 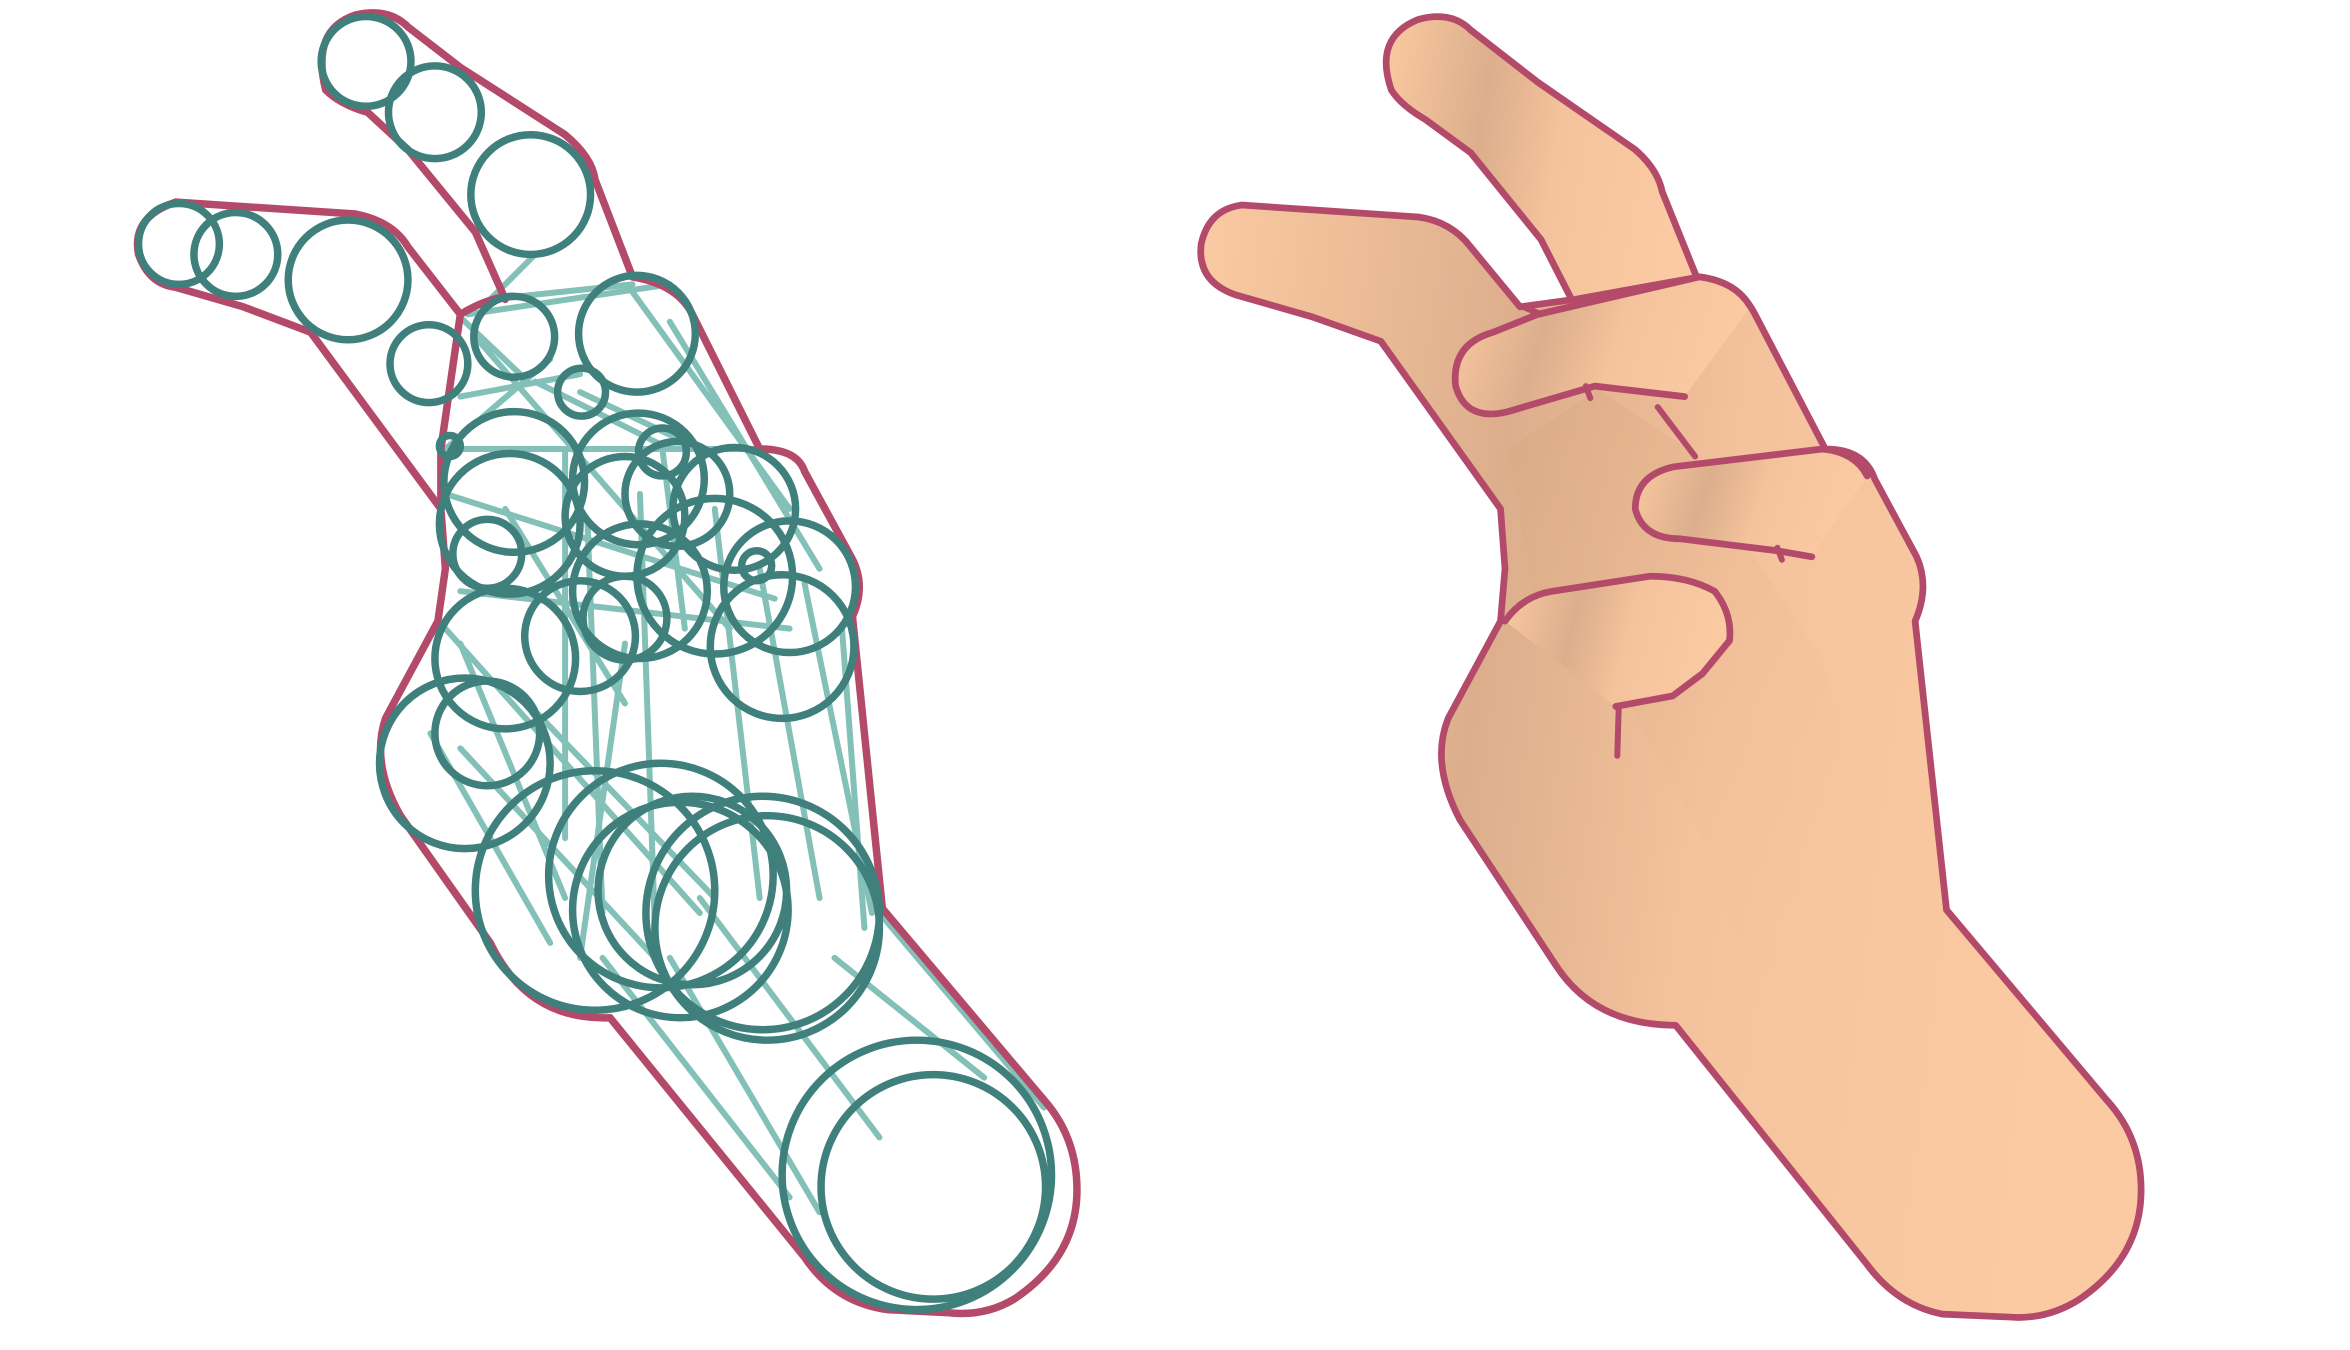 I want to click on rendered-finger-ring, so click(x=1602, y=345).